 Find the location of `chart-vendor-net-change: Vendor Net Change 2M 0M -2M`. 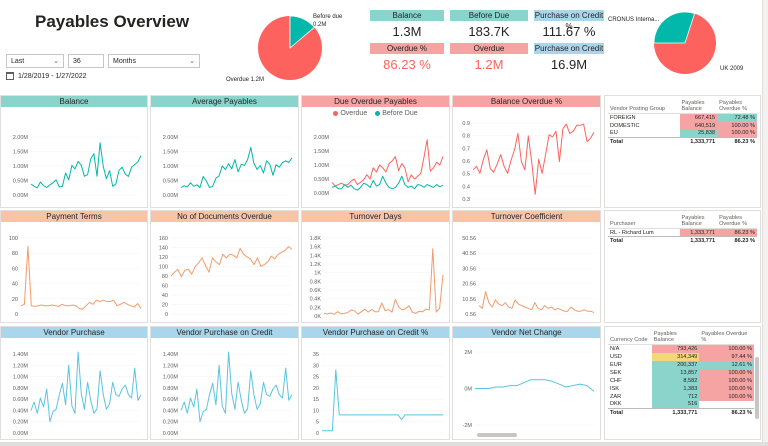

chart-vendor-net-change: Vendor Net Change 2M 0M -2M is located at coordinates (526, 383).